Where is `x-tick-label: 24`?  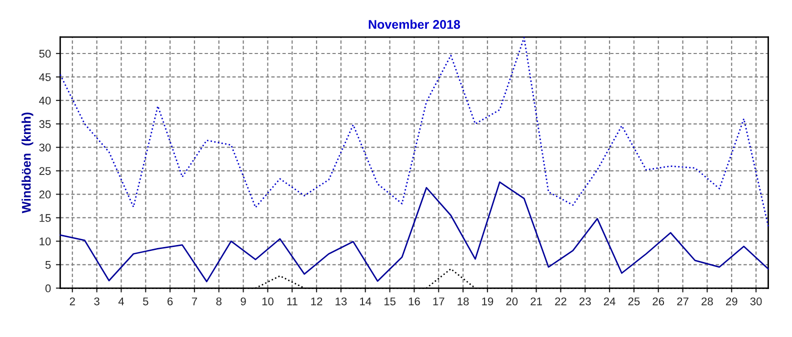 x-tick-label: 24 is located at coordinates (610, 301).